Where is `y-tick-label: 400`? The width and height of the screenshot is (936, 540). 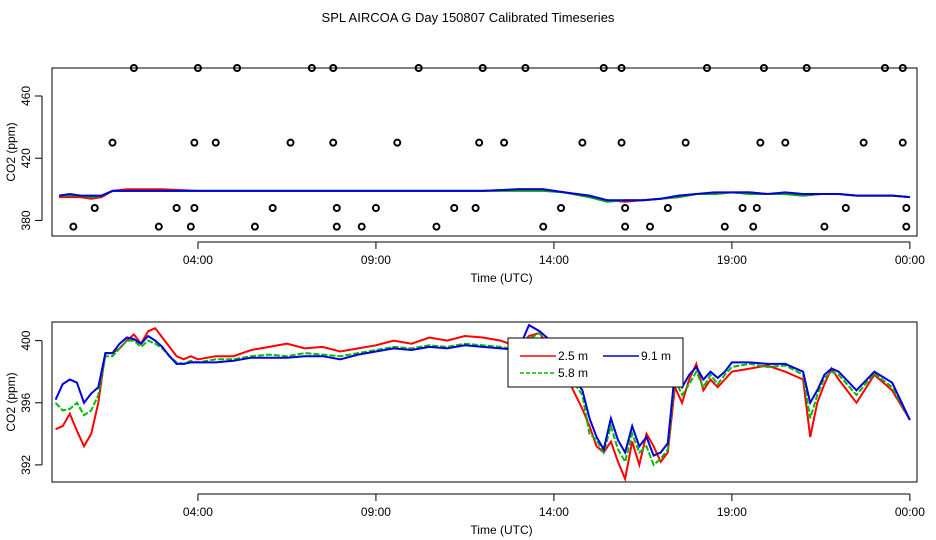
y-tick-label: 400 is located at coordinates (26, 340).